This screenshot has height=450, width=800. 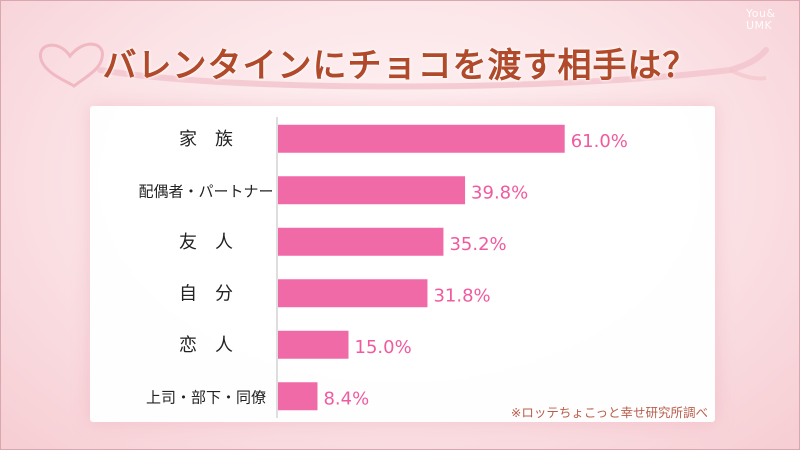 I want to click on category-label: 家 族, so click(x=206, y=139).